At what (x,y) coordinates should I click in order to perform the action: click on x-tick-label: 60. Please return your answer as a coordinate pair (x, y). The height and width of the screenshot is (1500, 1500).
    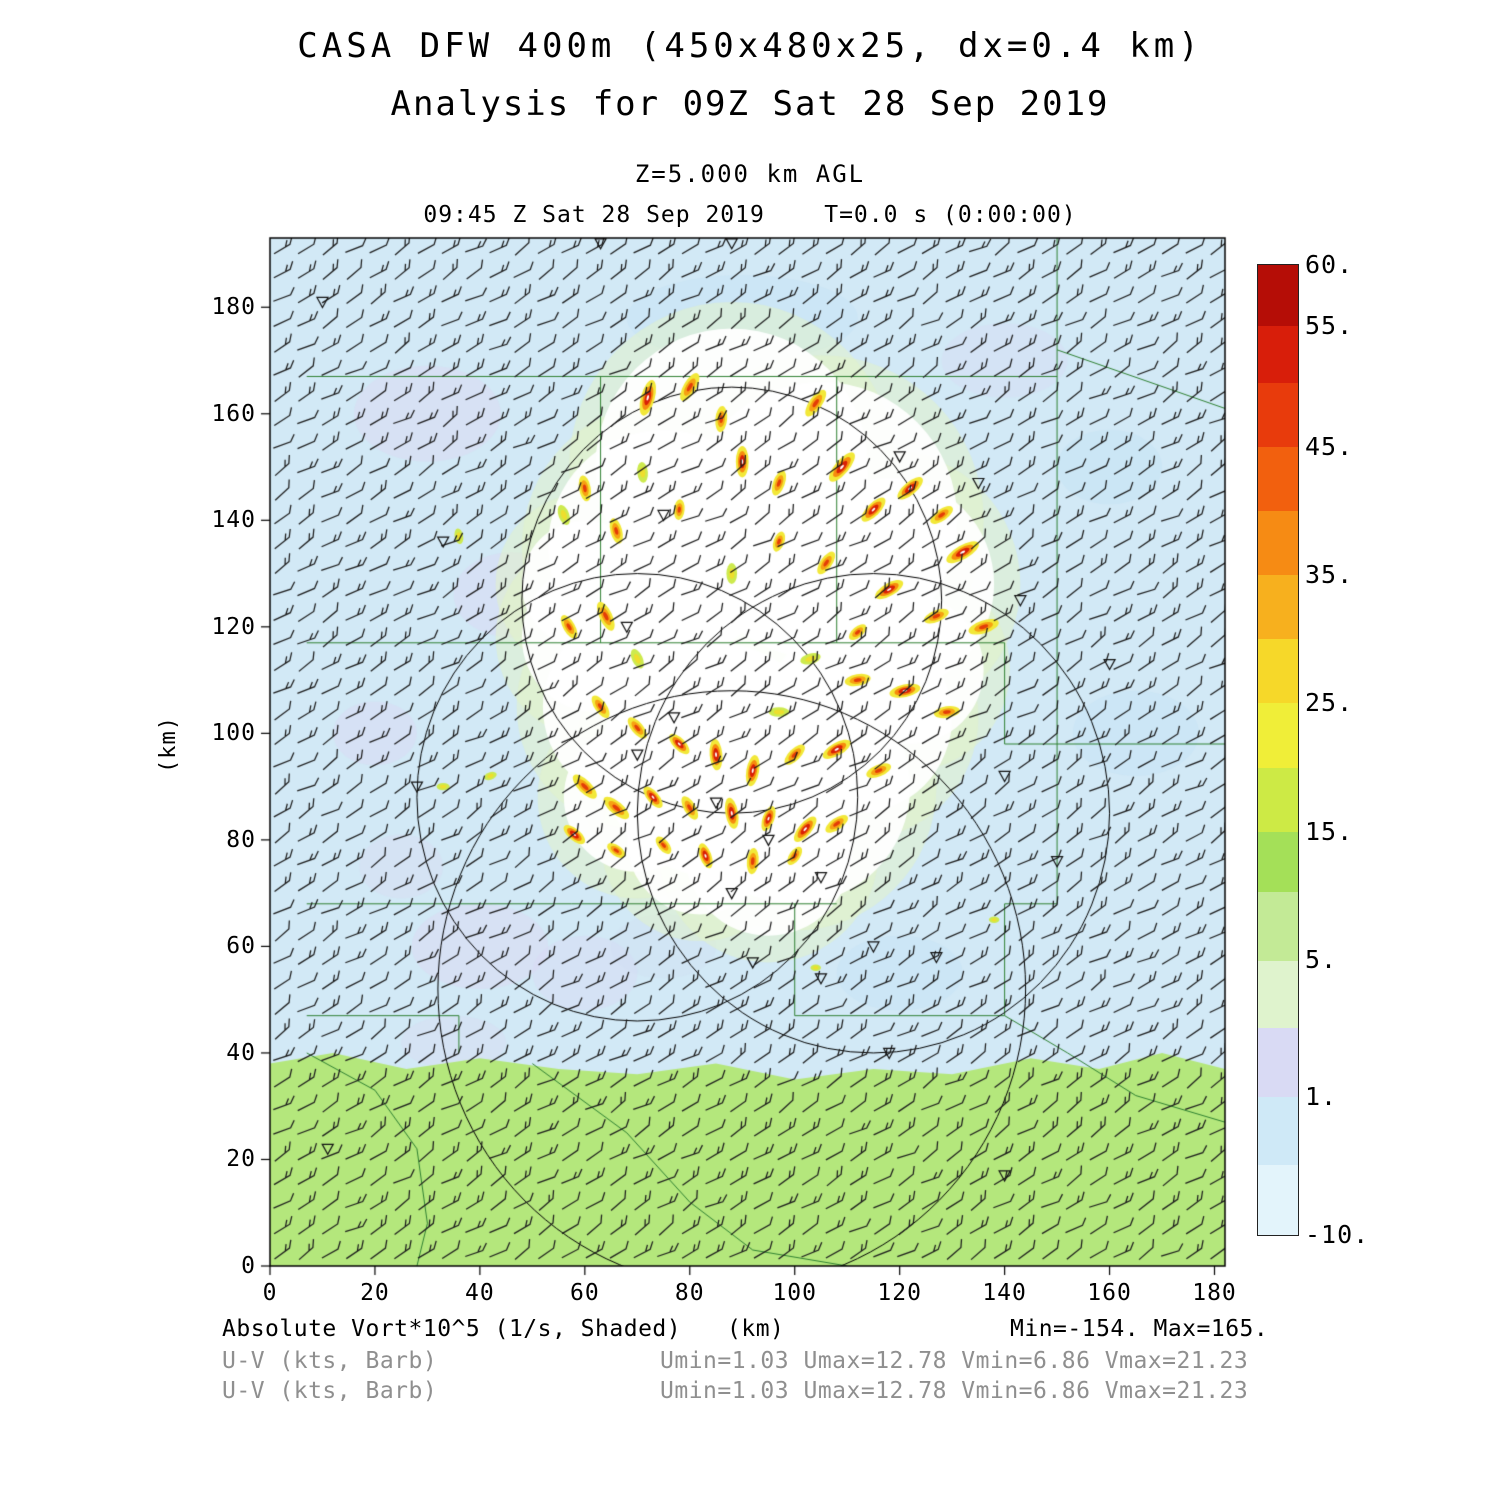
    Looking at the image, I should click on (584, 1293).